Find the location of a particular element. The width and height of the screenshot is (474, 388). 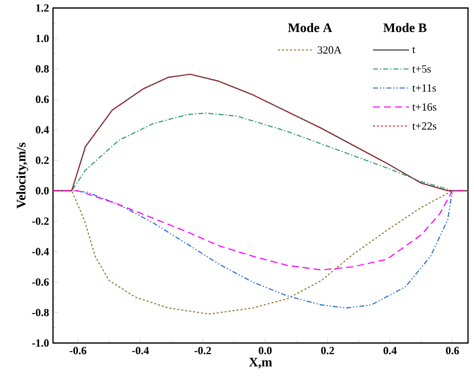

y-tick-label: 0.2 is located at coordinates (42, 160).